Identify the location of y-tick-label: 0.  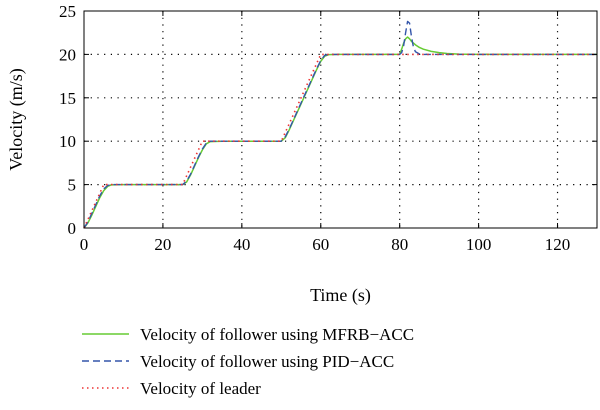
(72, 228).